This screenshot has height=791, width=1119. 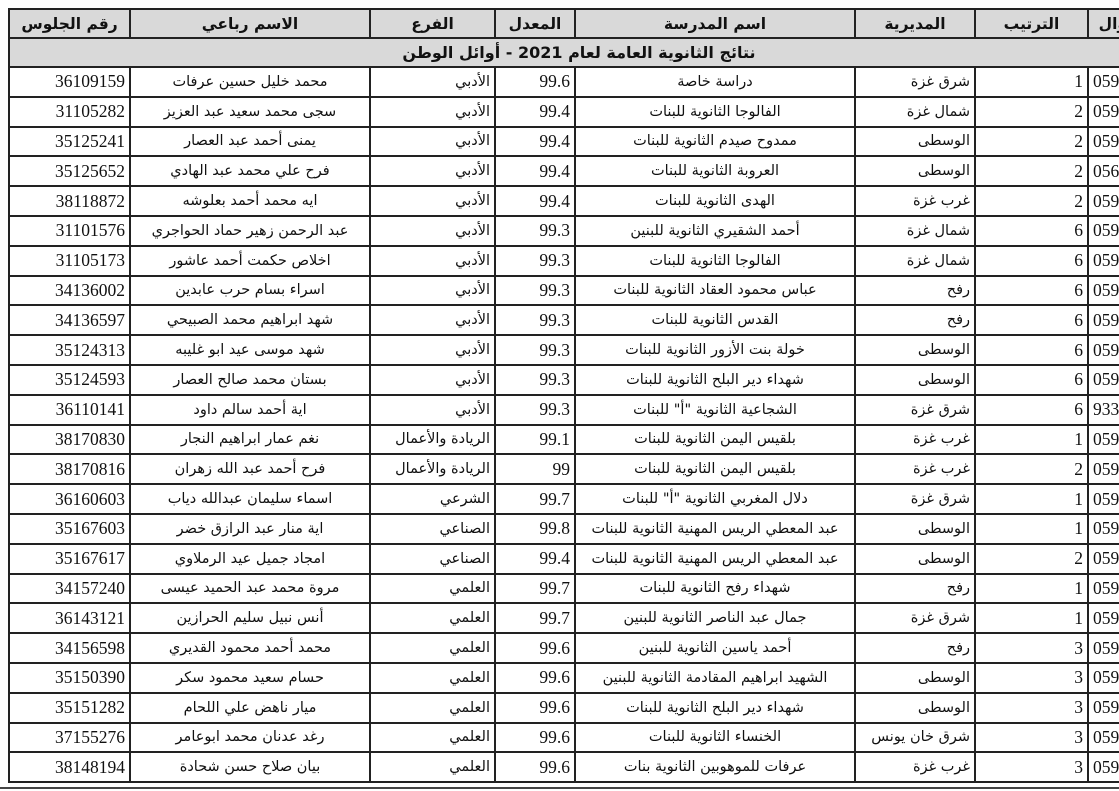 I want to click on cell-directorate: شرق خان يونس, so click(x=915, y=737).